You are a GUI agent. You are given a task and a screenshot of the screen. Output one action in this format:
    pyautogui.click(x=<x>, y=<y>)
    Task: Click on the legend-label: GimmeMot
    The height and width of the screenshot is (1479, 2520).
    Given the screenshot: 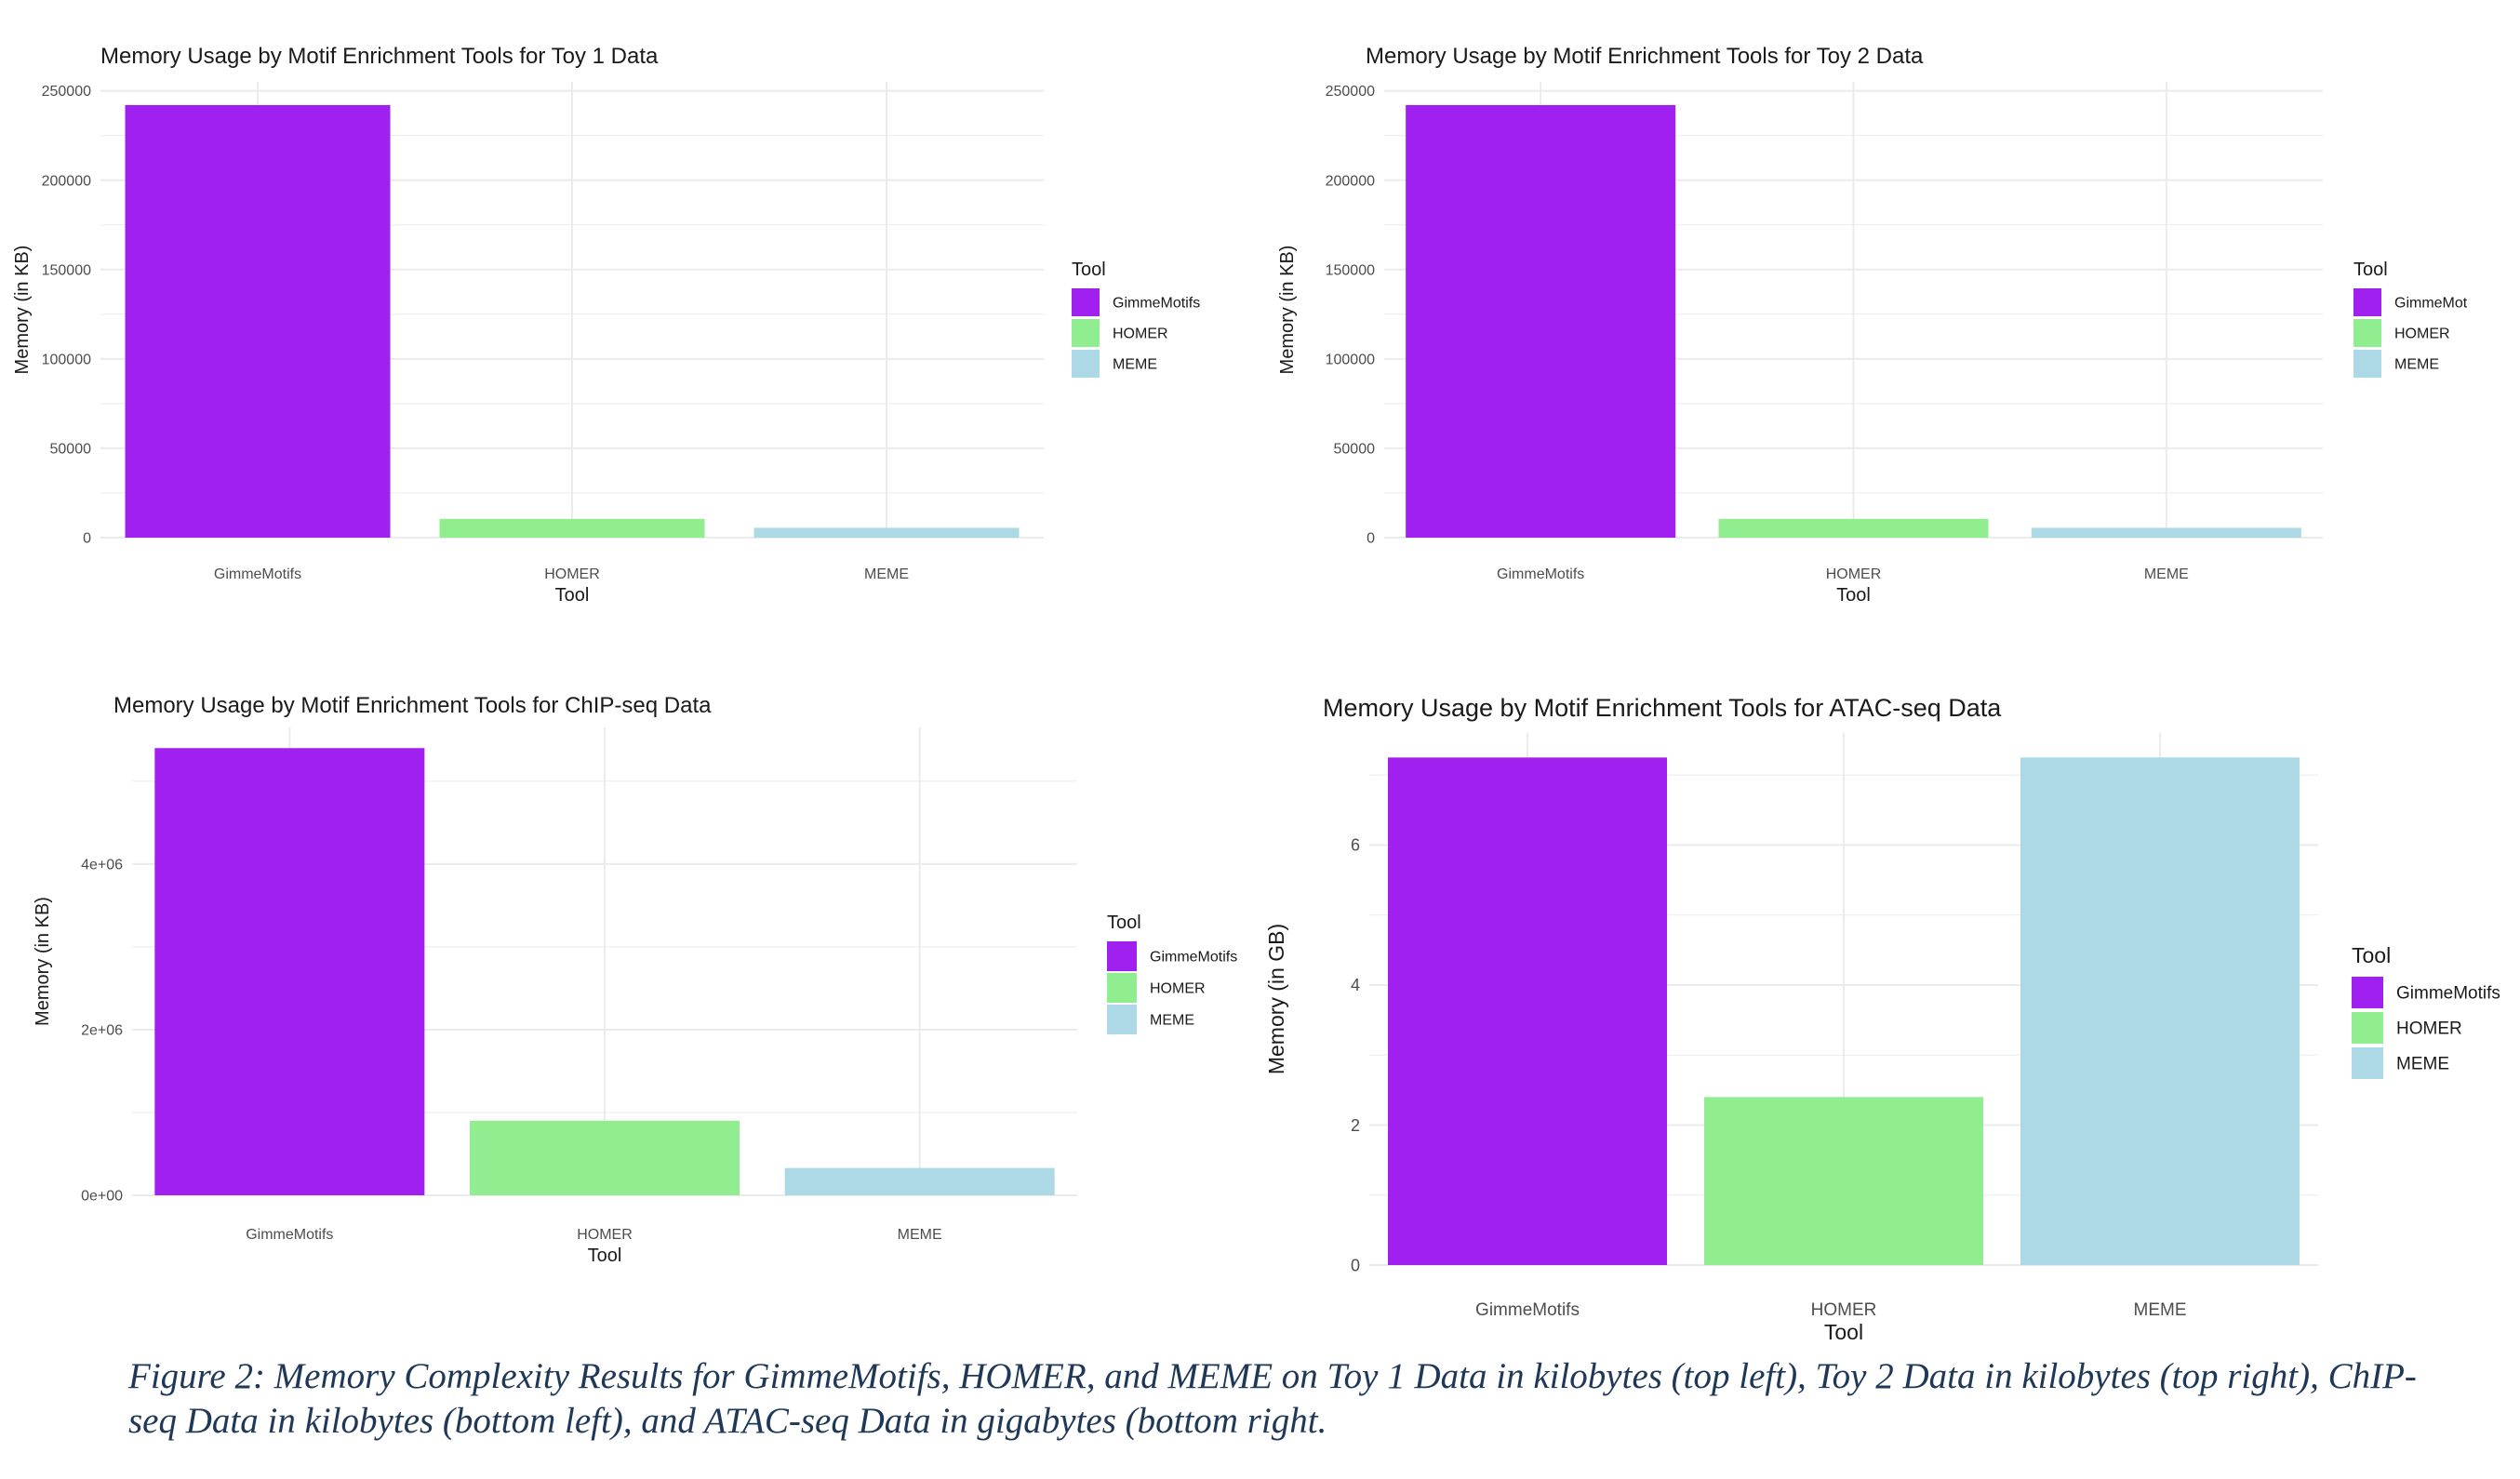 What is the action you would take?
    pyautogui.click(x=2431, y=304)
    